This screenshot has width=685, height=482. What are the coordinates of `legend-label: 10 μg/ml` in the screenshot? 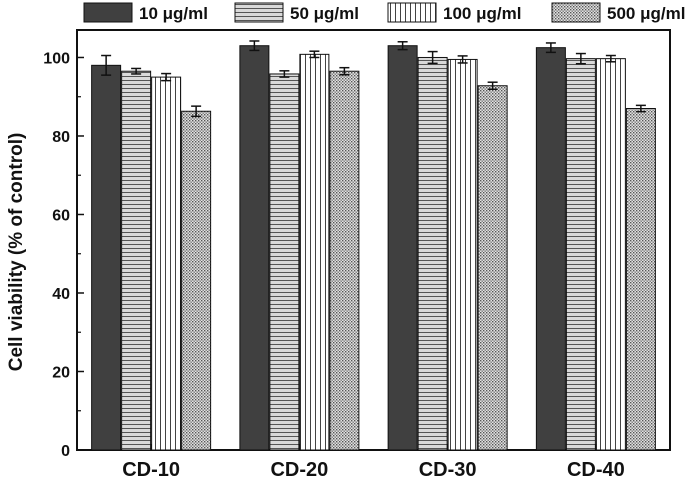 It's located at (173, 13).